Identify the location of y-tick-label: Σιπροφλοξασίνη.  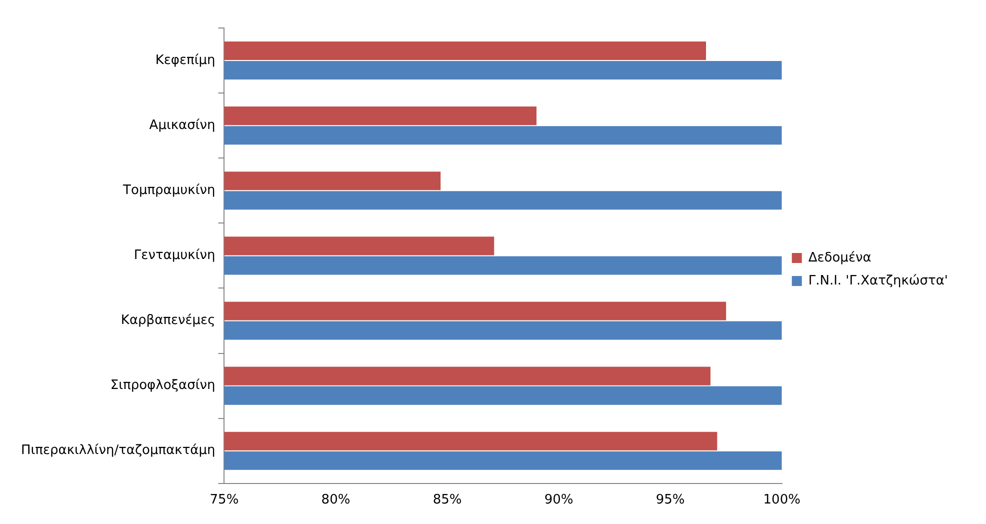
(163, 386).